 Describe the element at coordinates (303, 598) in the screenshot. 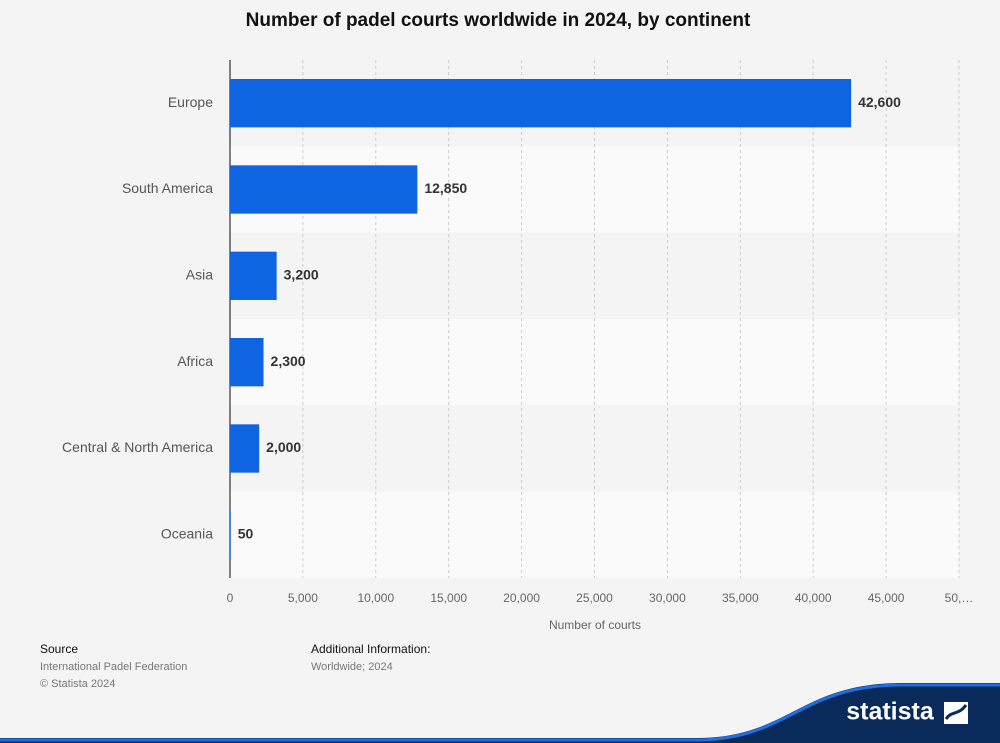

I see `x-tick-label: 5,000` at that location.